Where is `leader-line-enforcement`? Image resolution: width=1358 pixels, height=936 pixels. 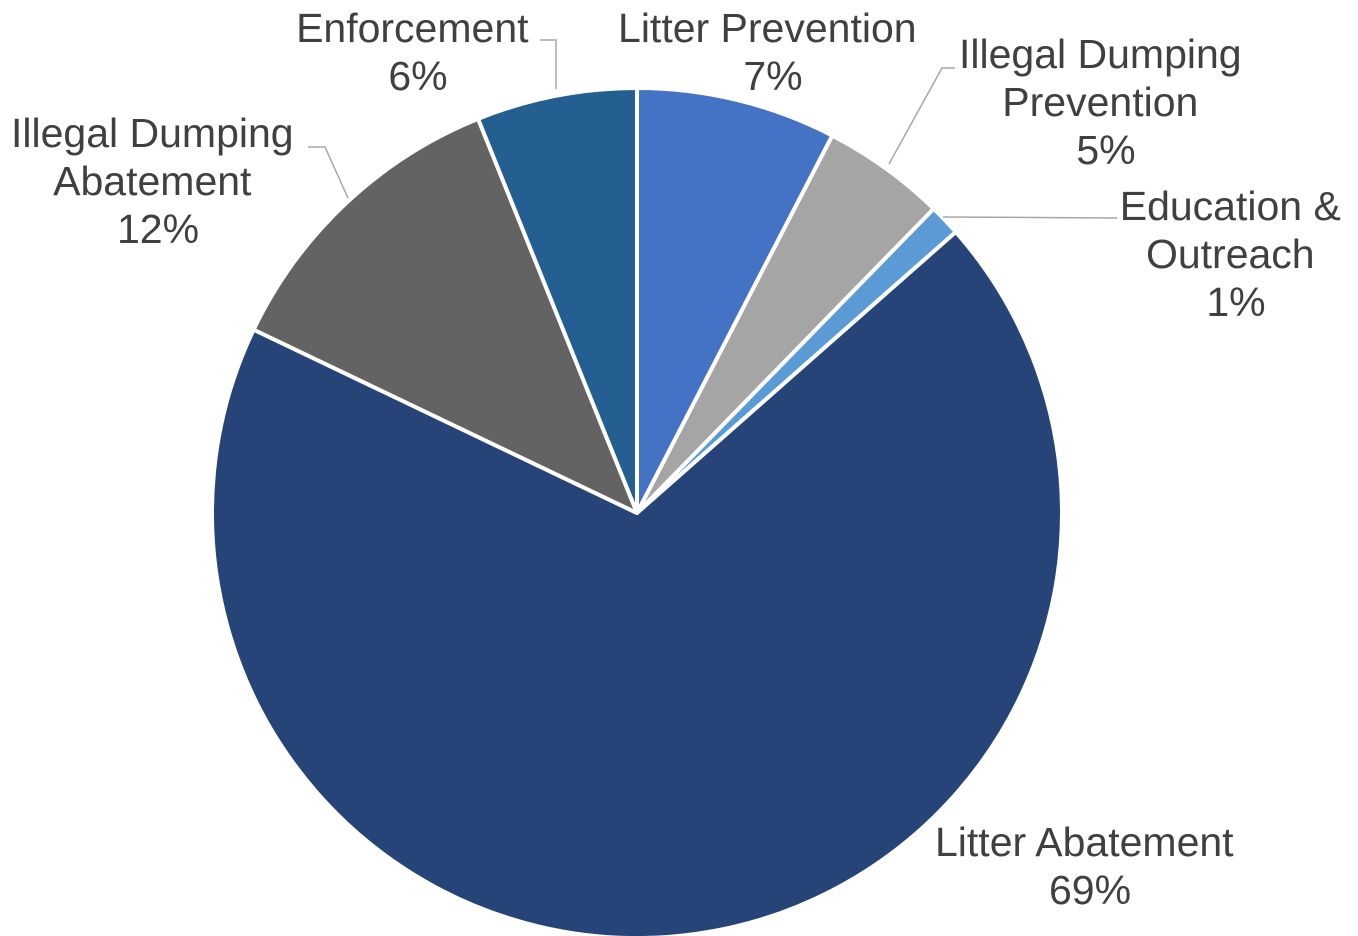
leader-line-enforcement is located at coordinates (548, 64).